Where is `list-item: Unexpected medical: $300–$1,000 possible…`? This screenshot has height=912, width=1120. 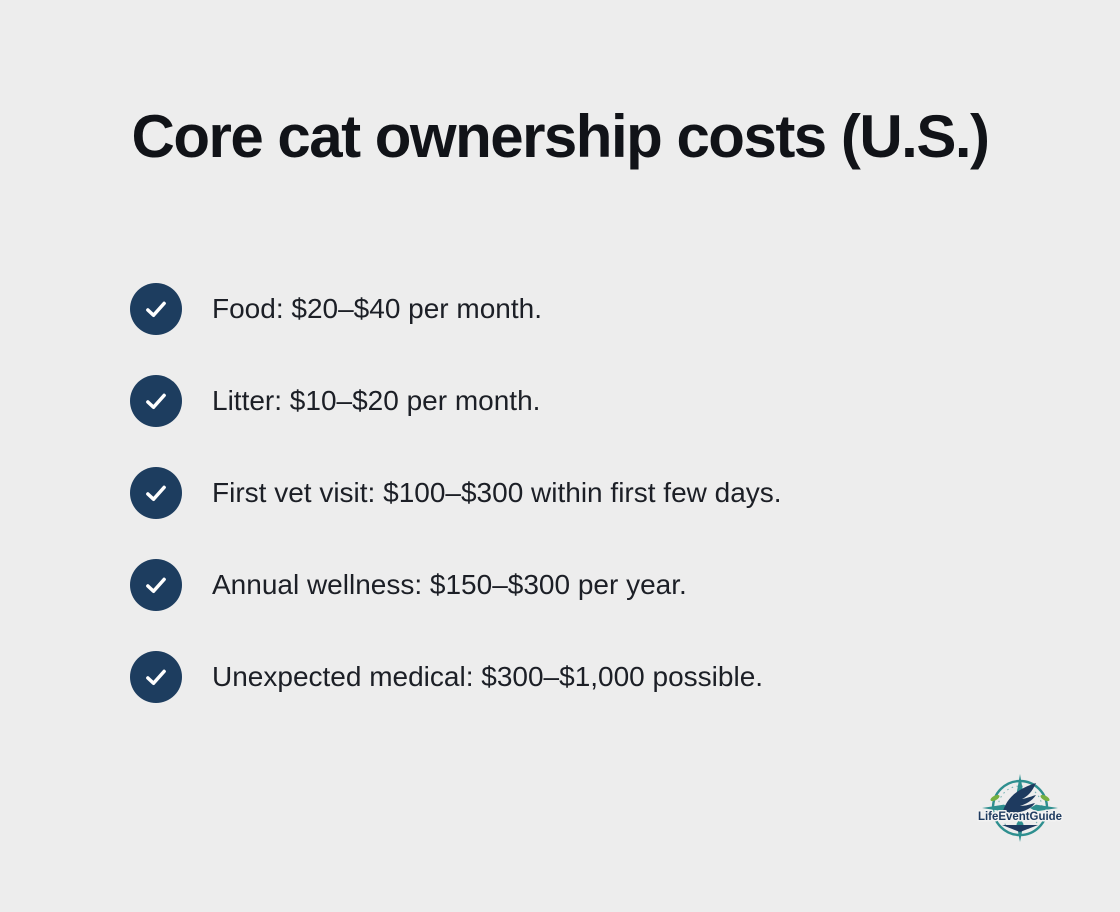
list-item: Unexpected medical: $300–$1,000 possible… is located at coordinates (456, 677).